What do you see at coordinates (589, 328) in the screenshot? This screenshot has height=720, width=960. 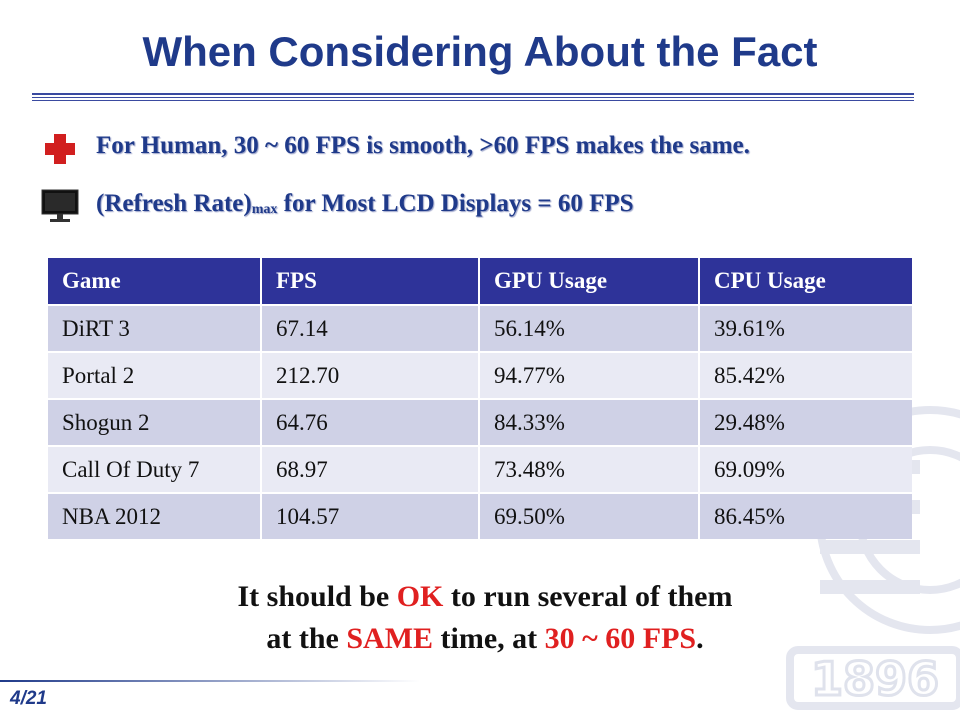 I see `table-cell: 56.14%` at bounding box center [589, 328].